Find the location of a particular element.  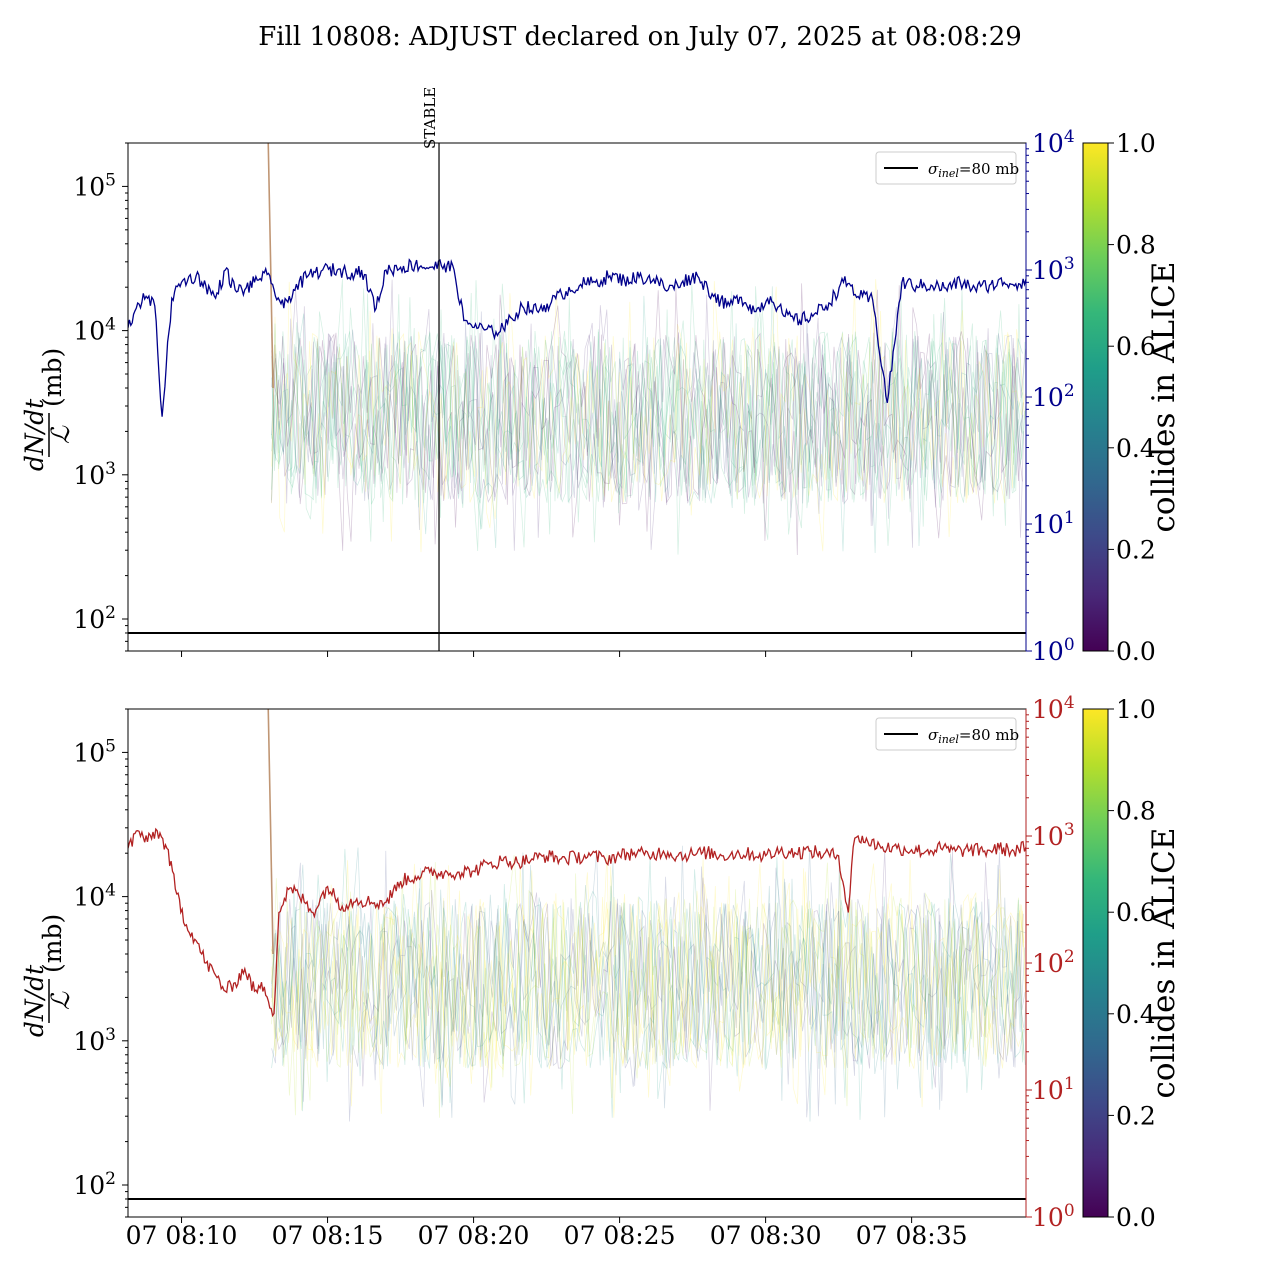

bottom-colorbar-tick-label: 0.6 is located at coordinates (1136, 912).